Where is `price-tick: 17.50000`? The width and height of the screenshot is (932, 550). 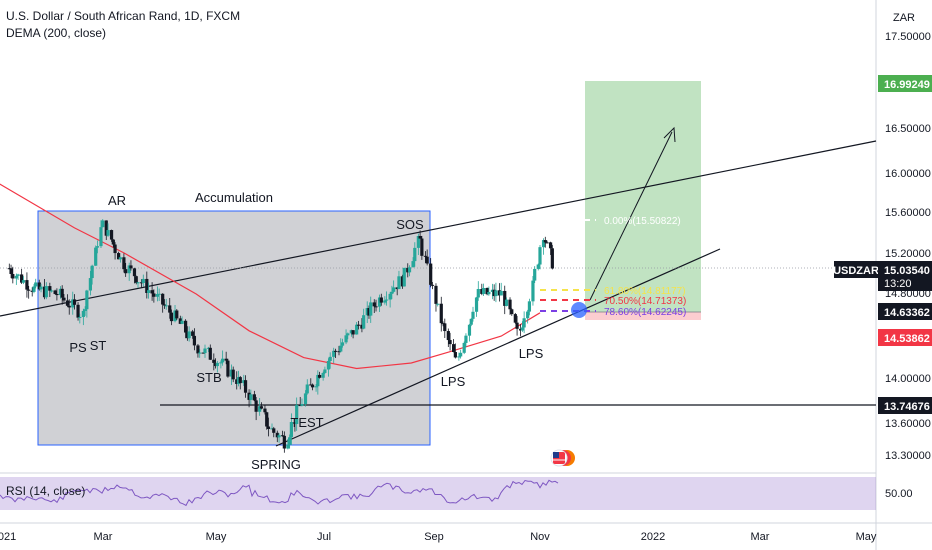
price-tick: 17.50000 is located at coordinates (908, 37).